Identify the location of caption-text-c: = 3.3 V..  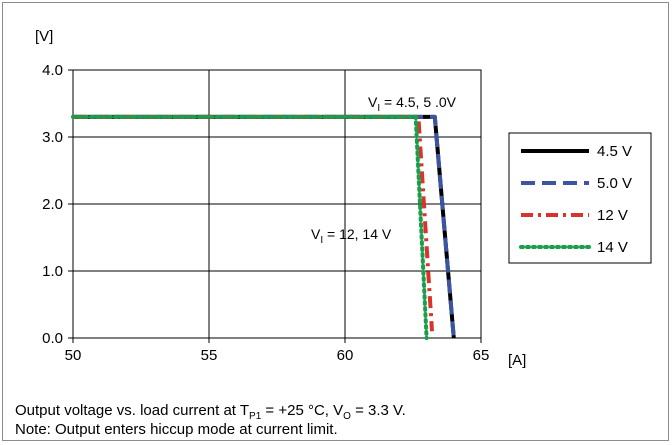
(378, 410).